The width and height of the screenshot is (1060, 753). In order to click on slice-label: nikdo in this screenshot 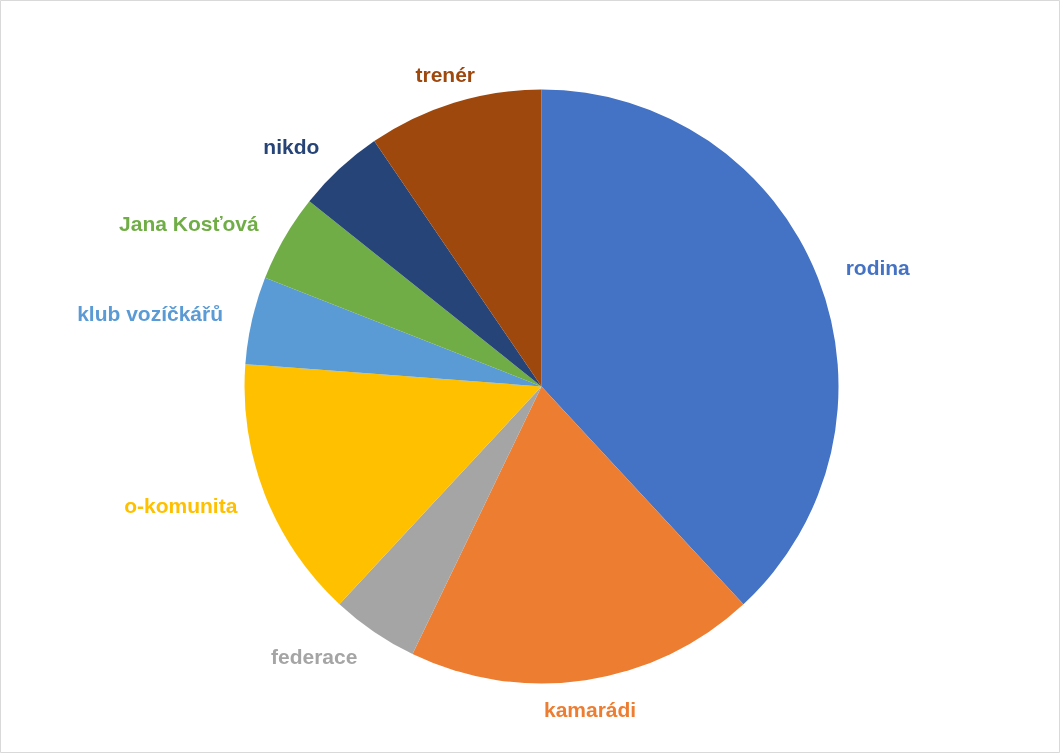, I will do `click(291, 147)`.